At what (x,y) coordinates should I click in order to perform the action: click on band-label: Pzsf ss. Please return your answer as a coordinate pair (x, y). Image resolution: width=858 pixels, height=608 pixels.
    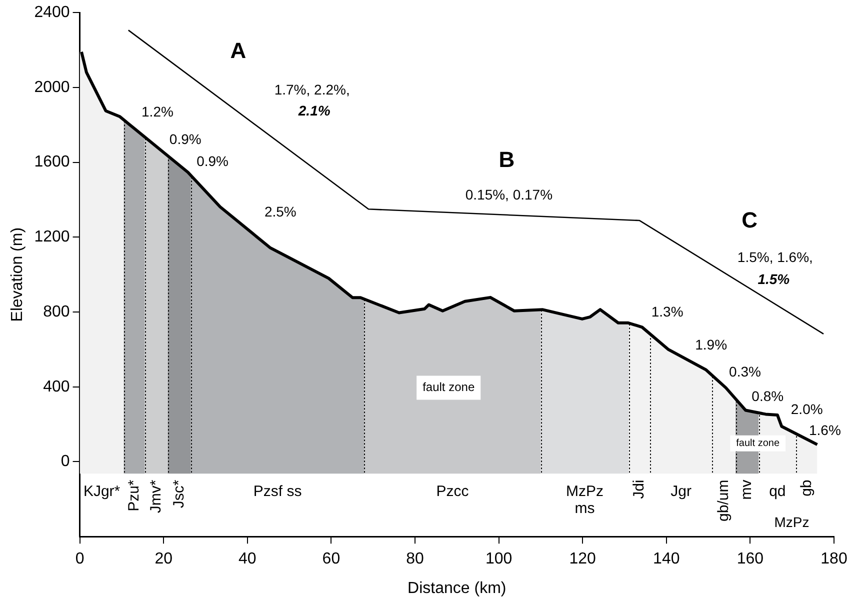
    Looking at the image, I should click on (277, 491).